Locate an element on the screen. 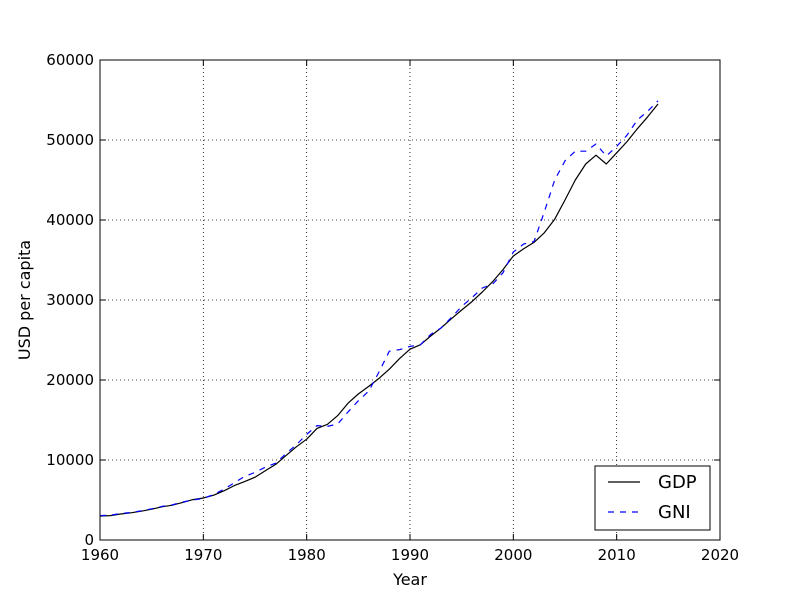  y-tick-label: 10000 is located at coordinates (70, 460).